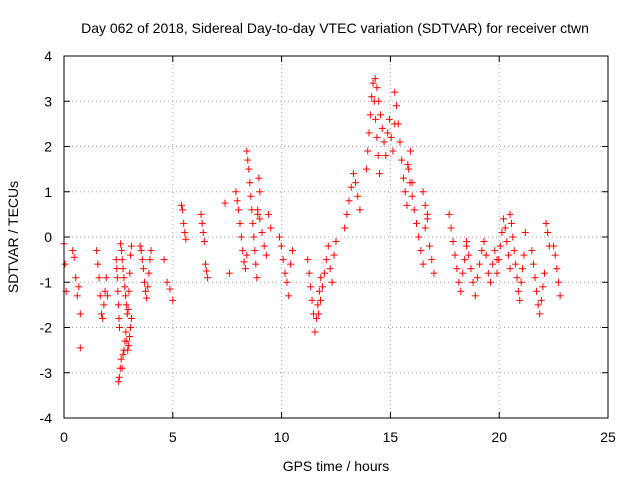  Describe the element at coordinates (46, 418) in the screenshot. I see `y-tick-label: -4` at that location.